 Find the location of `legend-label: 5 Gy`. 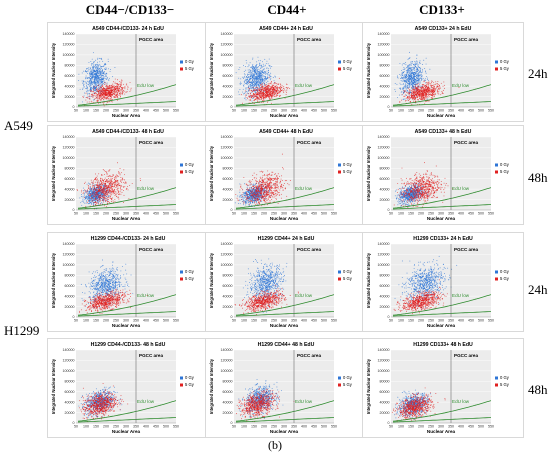

legend-label: 5 Gy is located at coordinates (348, 68).